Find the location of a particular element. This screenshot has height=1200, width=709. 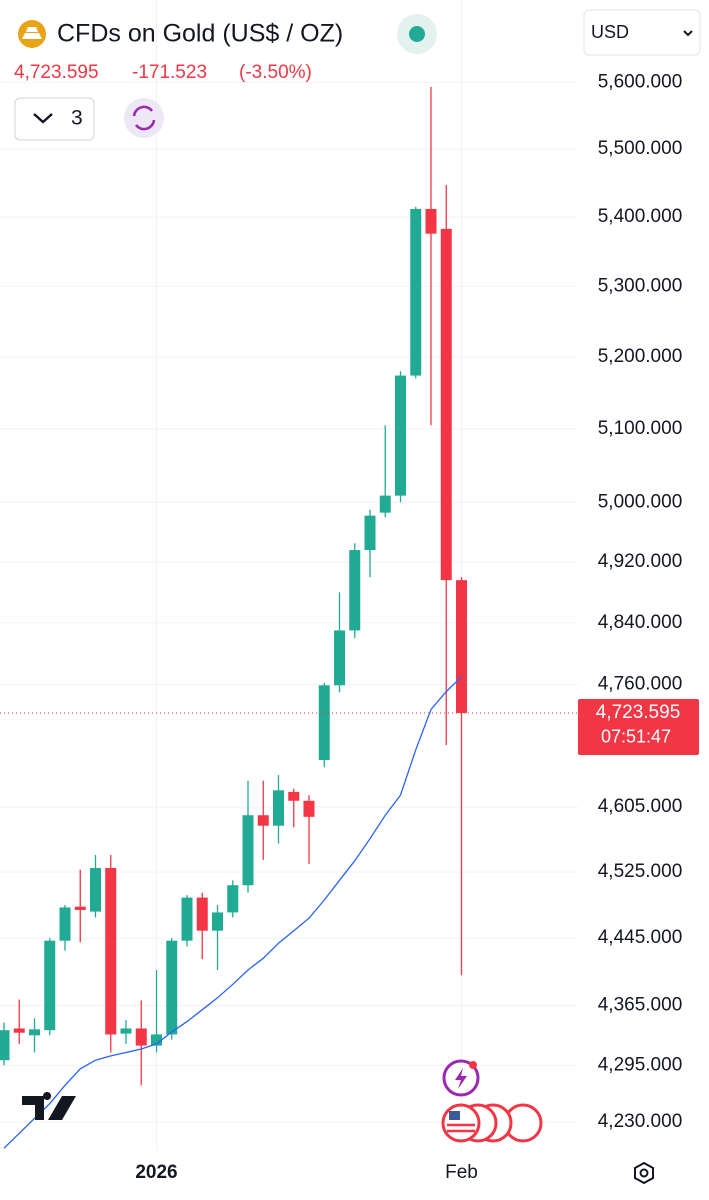

y-tick-label: 5,600.000 is located at coordinates (640, 81).